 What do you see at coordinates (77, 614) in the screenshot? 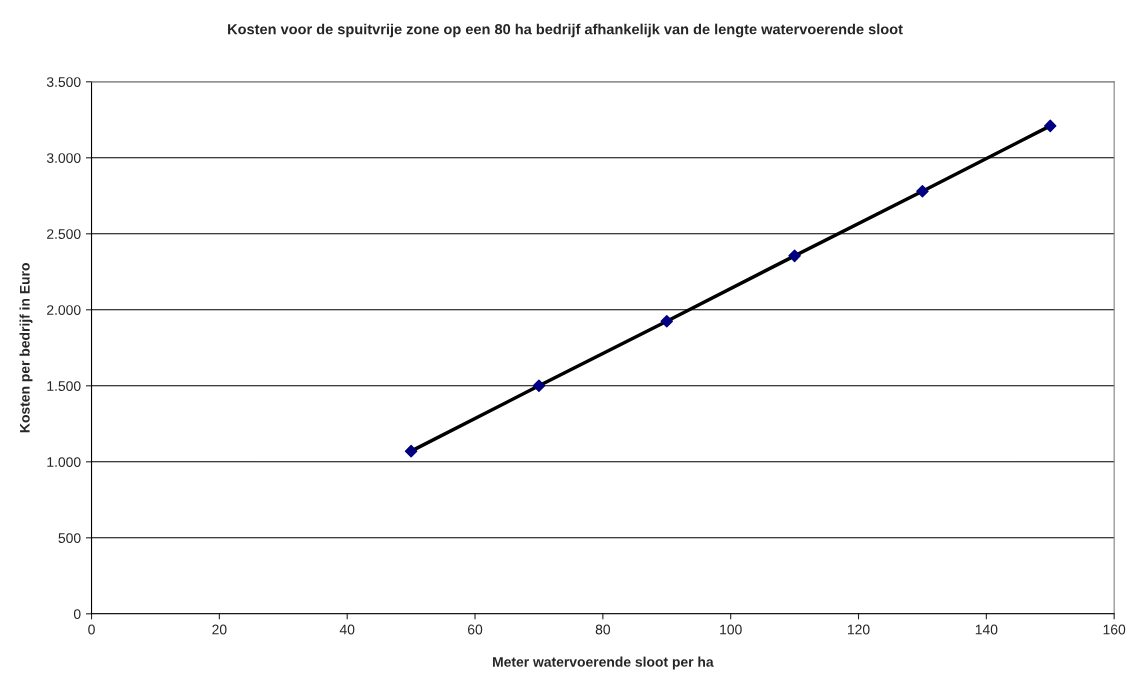
I see `y-tick-label: 0` at bounding box center [77, 614].